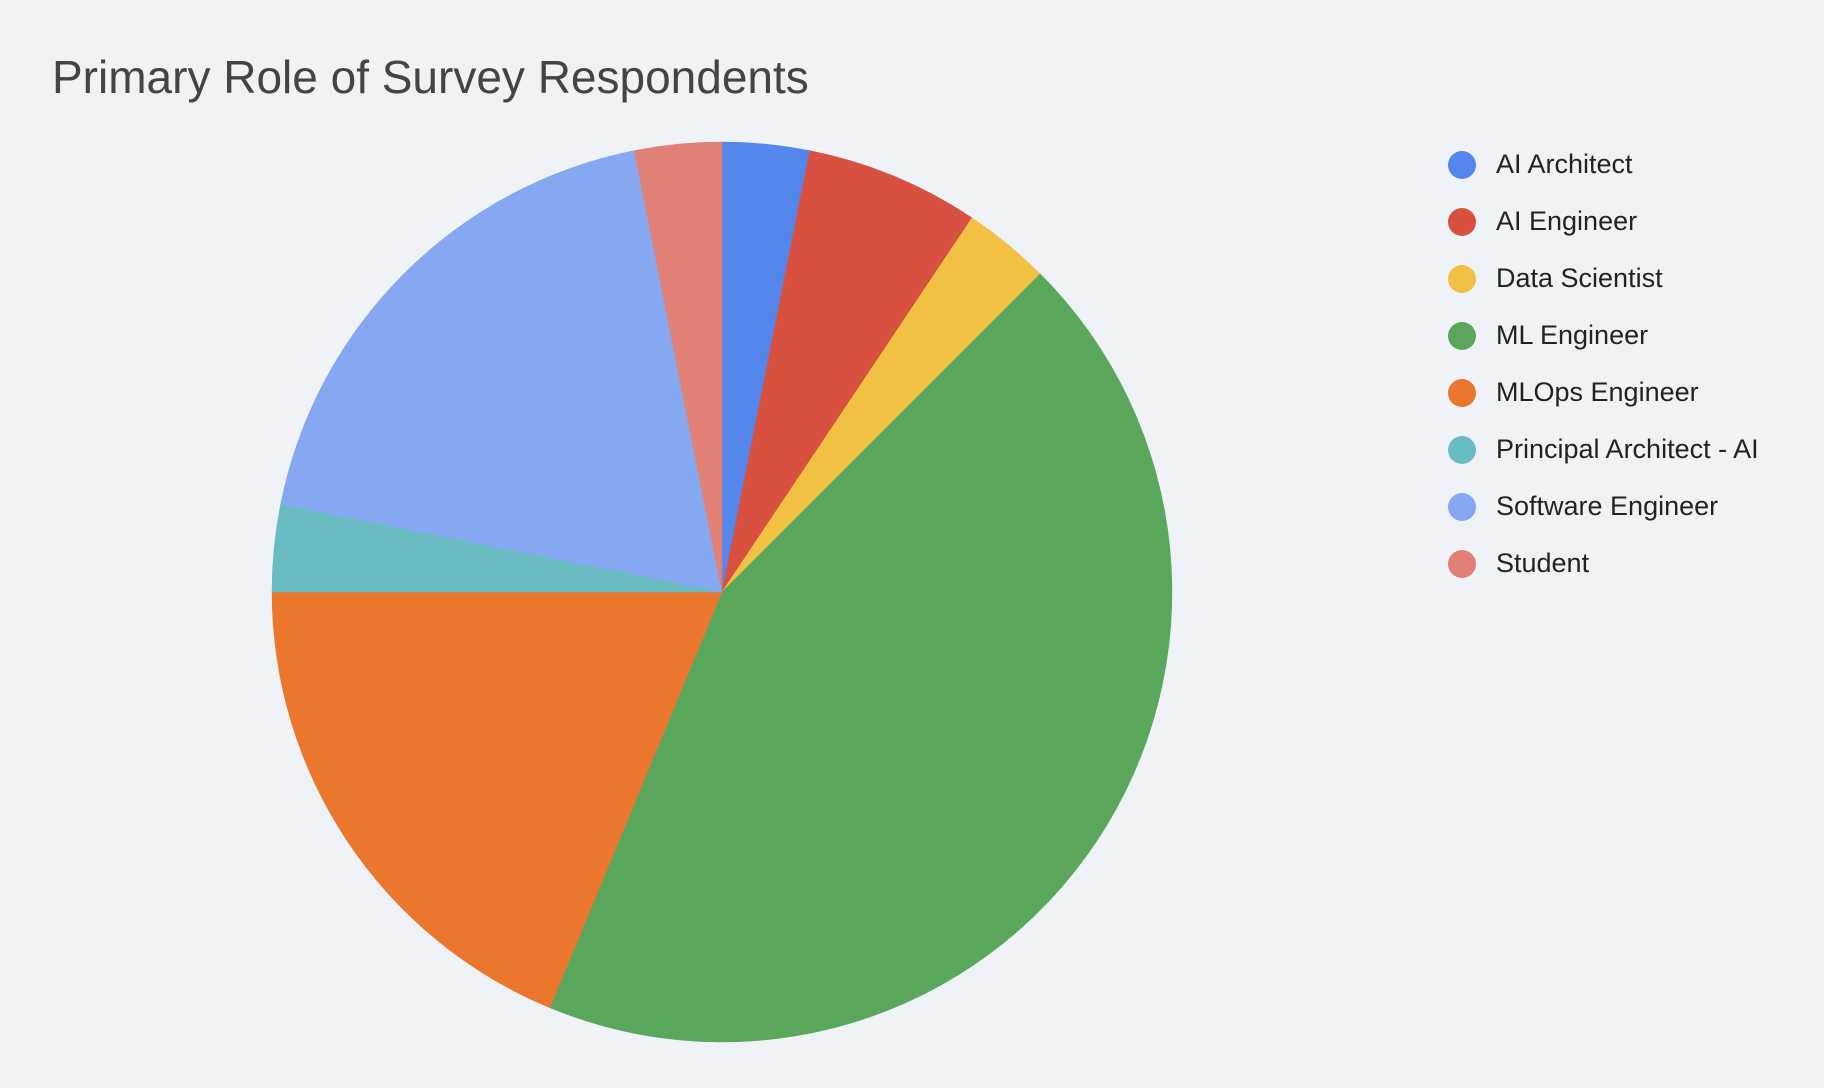 This screenshot has width=1824, height=1088. Describe the element at coordinates (1579, 278) in the screenshot. I see `legend-label: Data Scientist` at that location.